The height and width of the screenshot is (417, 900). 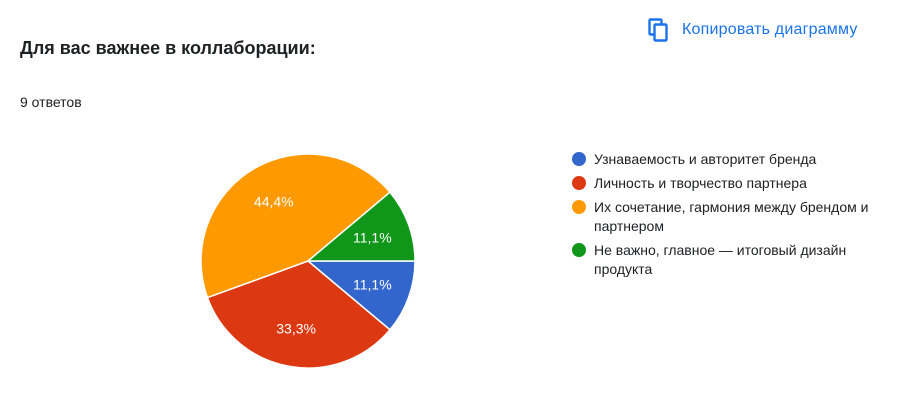 What do you see at coordinates (51, 102) in the screenshot?
I see `response-count: 9 ответов` at bounding box center [51, 102].